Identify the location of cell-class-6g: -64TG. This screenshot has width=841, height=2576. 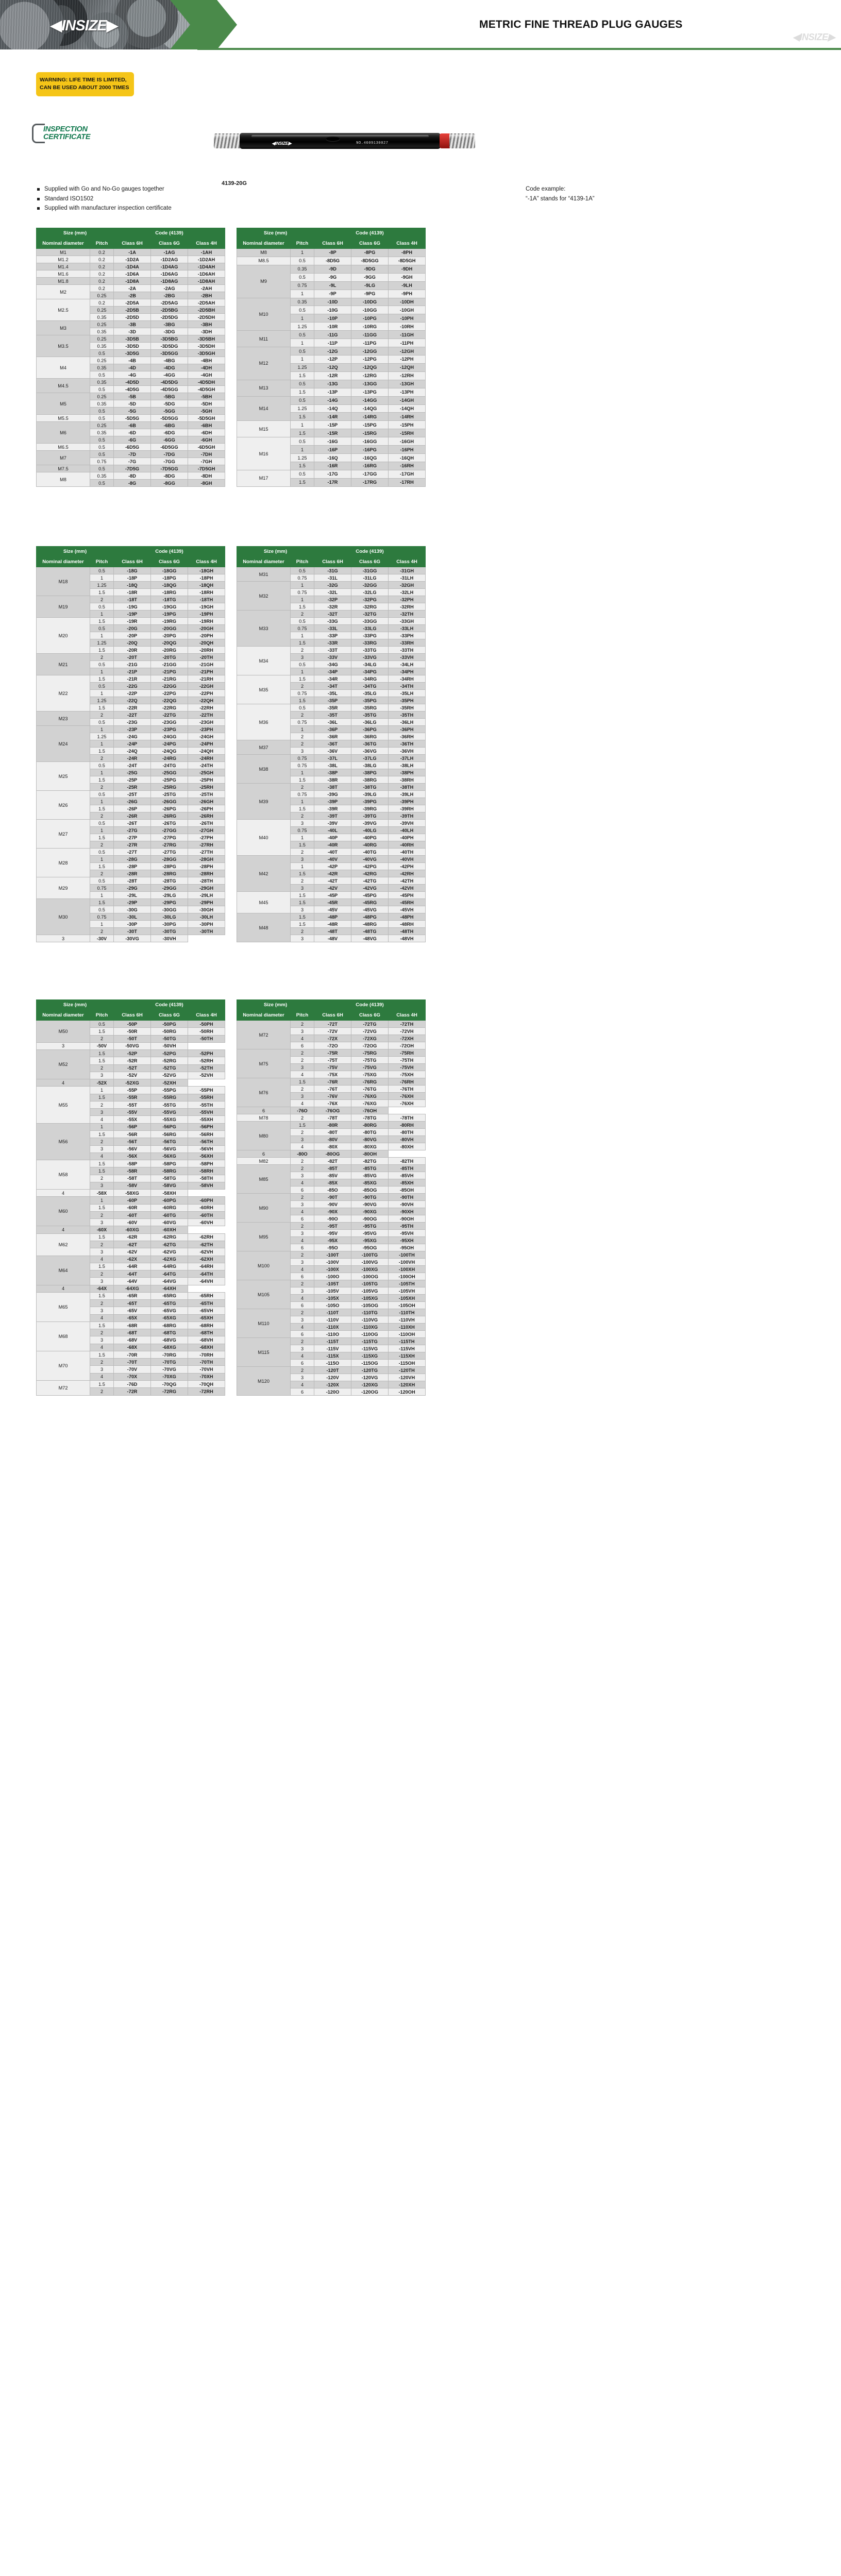
(169, 1274).